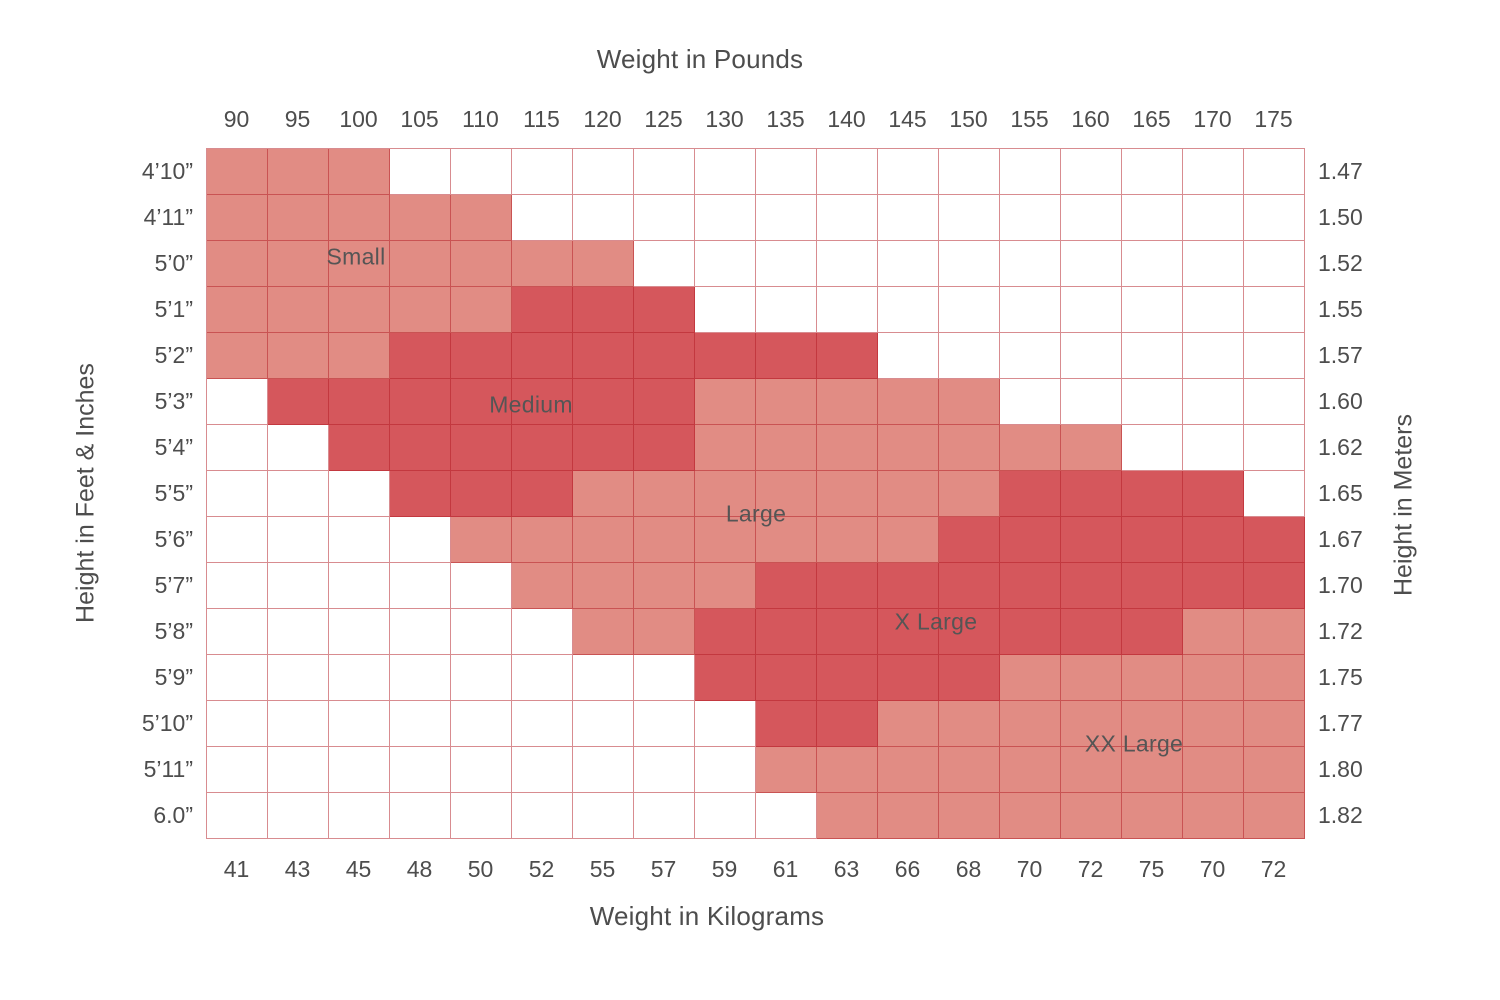 The image size is (1500, 1000). Describe the element at coordinates (358, 869) in the screenshot. I see `kilograms-tick: 45` at that location.